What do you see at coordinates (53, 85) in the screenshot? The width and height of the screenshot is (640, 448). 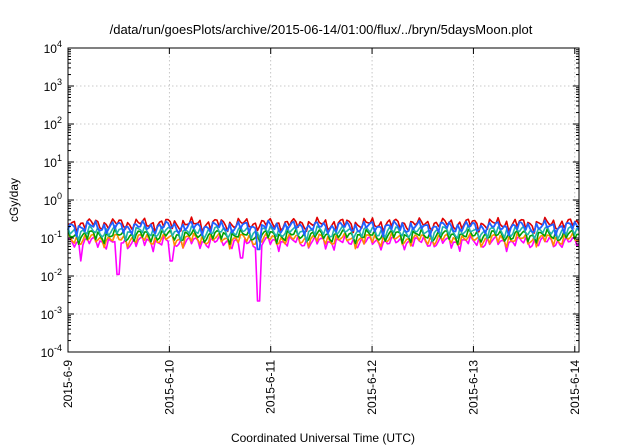 I see `y-tick-label: 10³` at bounding box center [53, 85].